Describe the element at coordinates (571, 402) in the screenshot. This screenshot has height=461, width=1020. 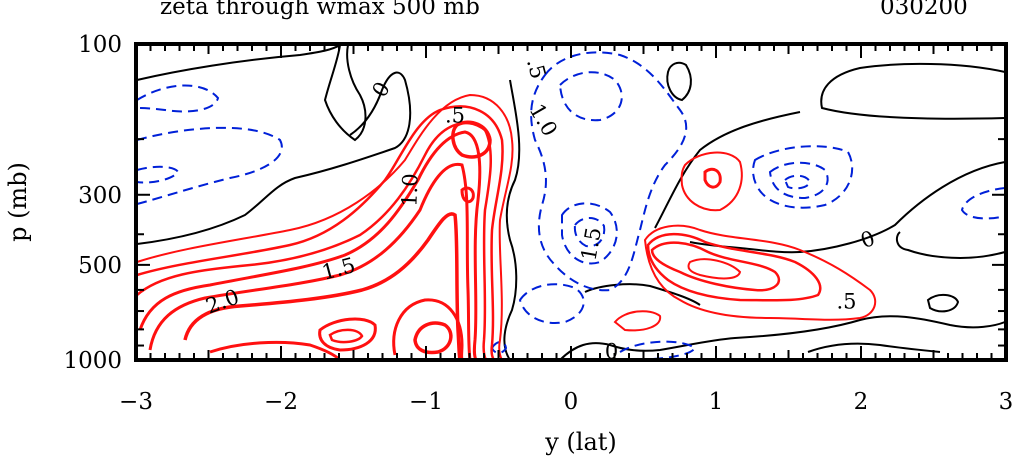
I see `x-tick-label: 0` at that location.